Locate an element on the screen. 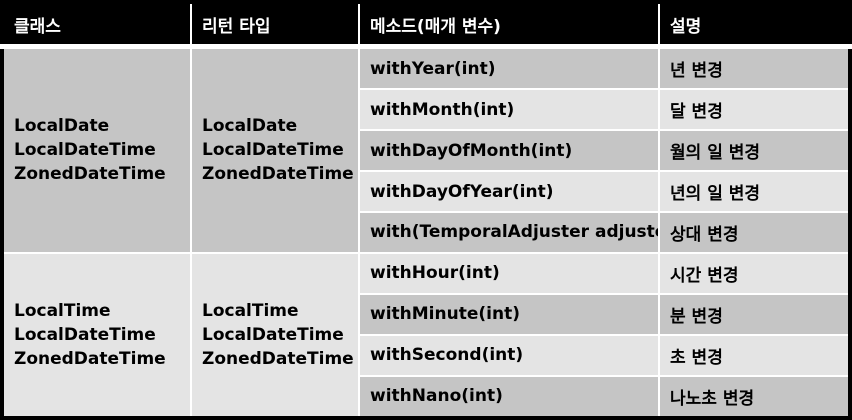  table-row: withSecond(int) 초 변경 is located at coordinates (426, 355).